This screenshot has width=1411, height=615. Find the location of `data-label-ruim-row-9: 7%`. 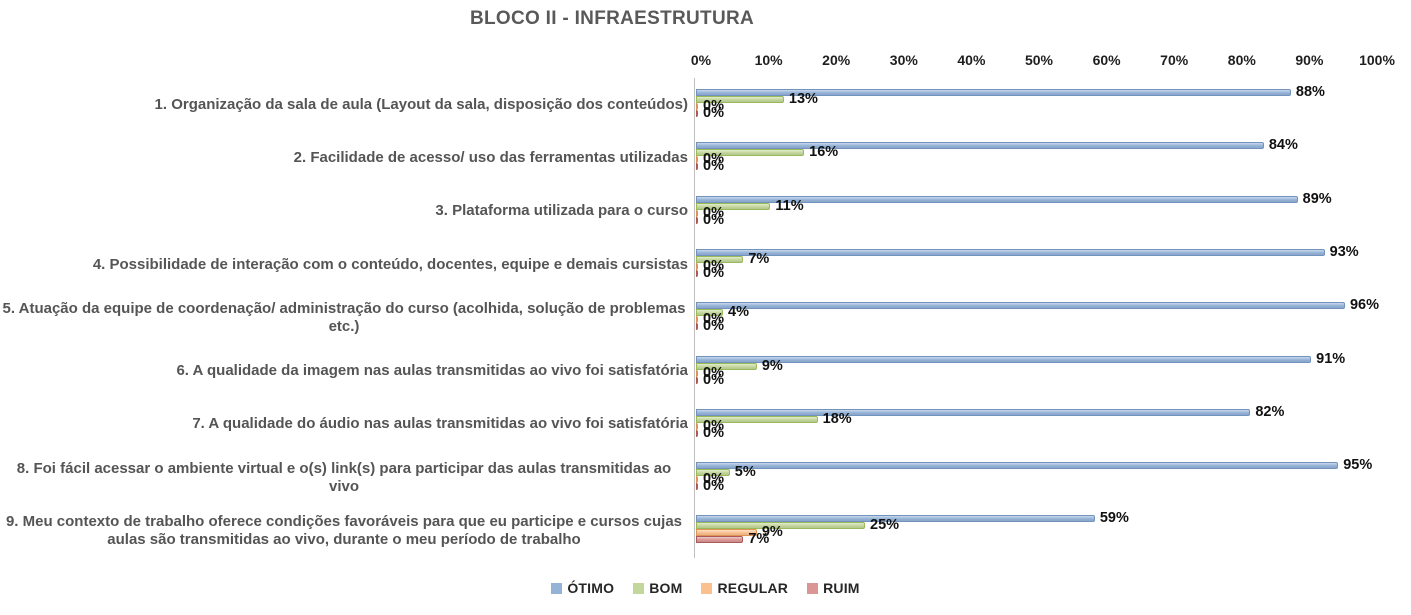

data-label-ruim-row-9: 7% is located at coordinates (759, 539).